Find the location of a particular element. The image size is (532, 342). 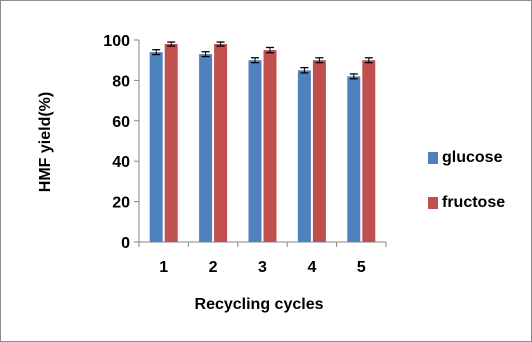

y-tick-label: 20 is located at coordinates (121, 203).